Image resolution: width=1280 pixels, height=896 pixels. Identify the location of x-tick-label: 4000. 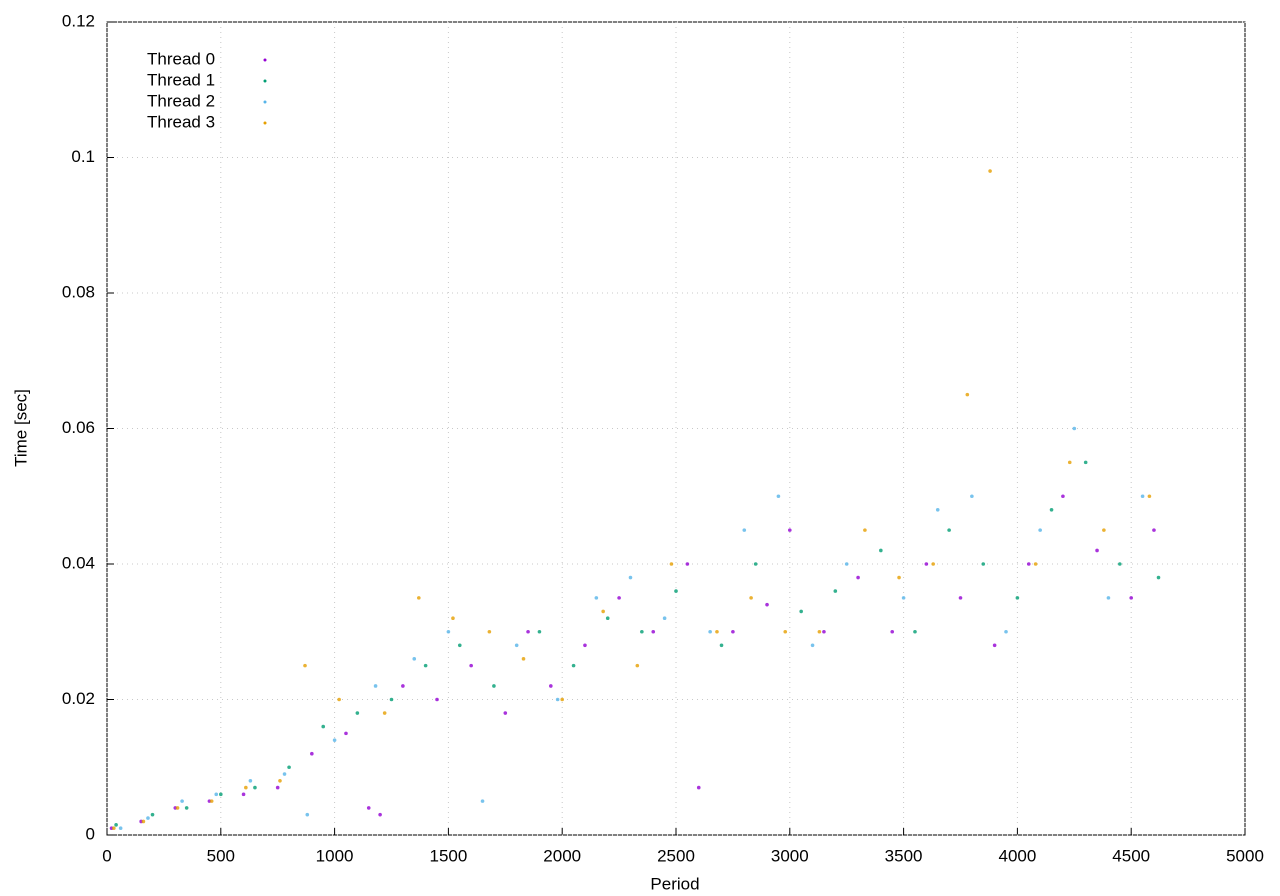
(1017, 855).